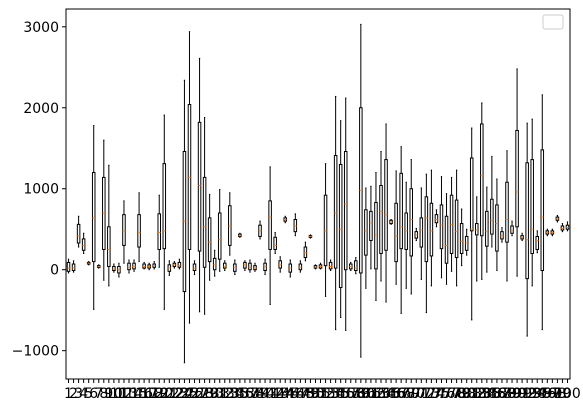 This screenshot has height=413, width=583. I want to click on xtick-label: 49, so click(311, 394).